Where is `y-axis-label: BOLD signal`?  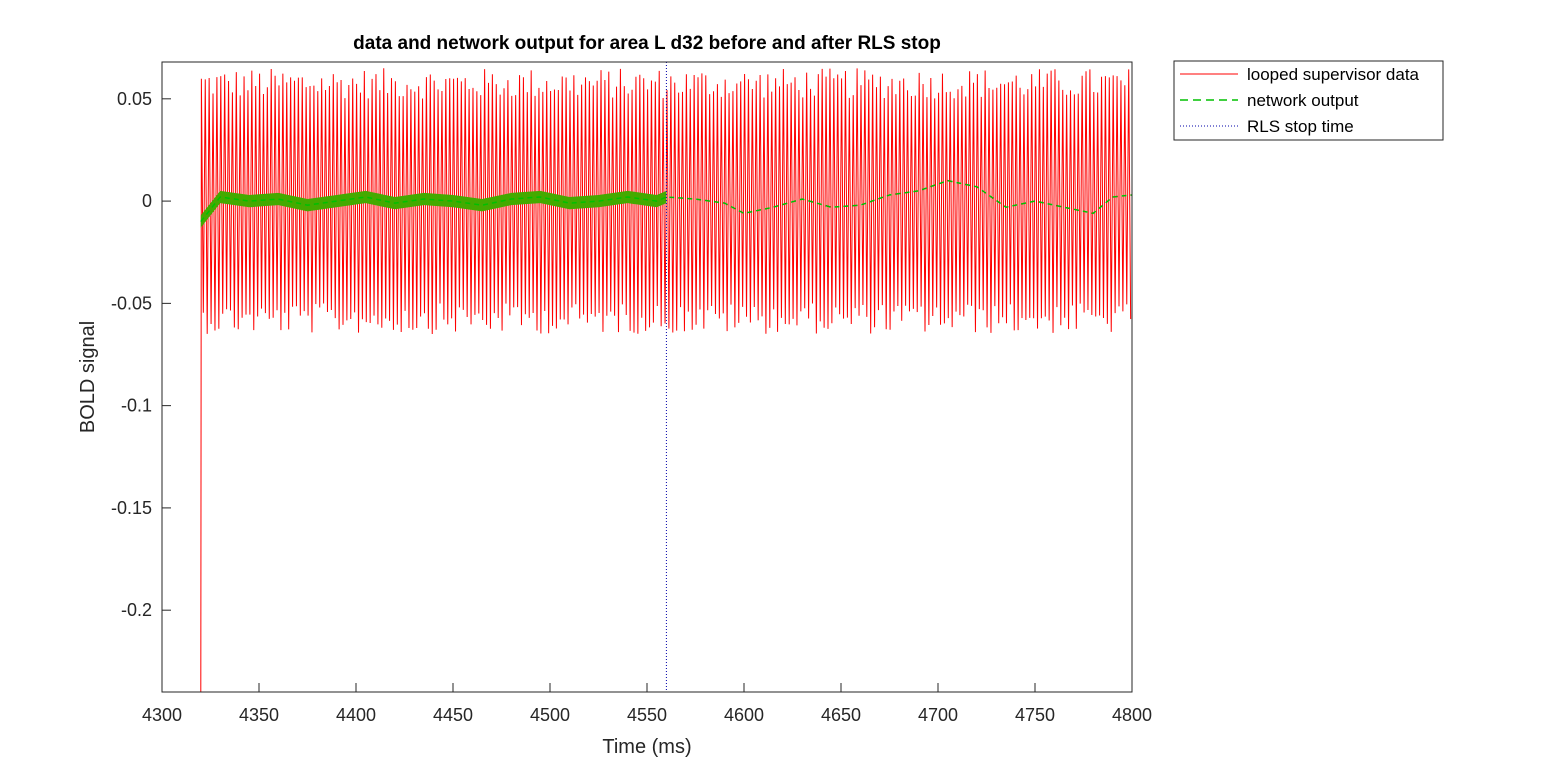
y-axis-label: BOLD signal is located at coordinates (88, 377).